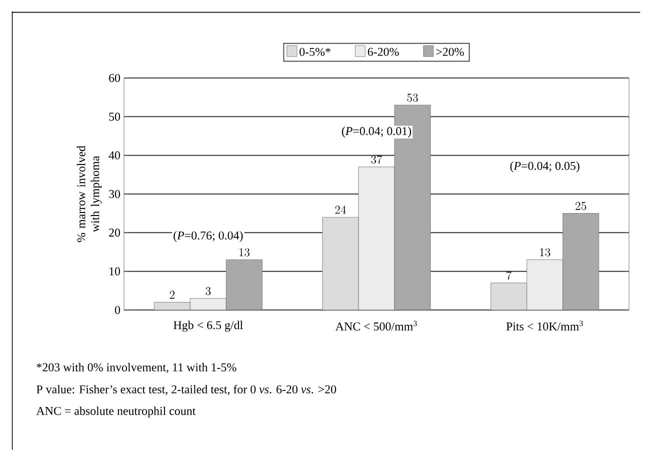 The width and height of the screenshot is (645, 450). I want to click on data-label: 2, so click(172, 294).